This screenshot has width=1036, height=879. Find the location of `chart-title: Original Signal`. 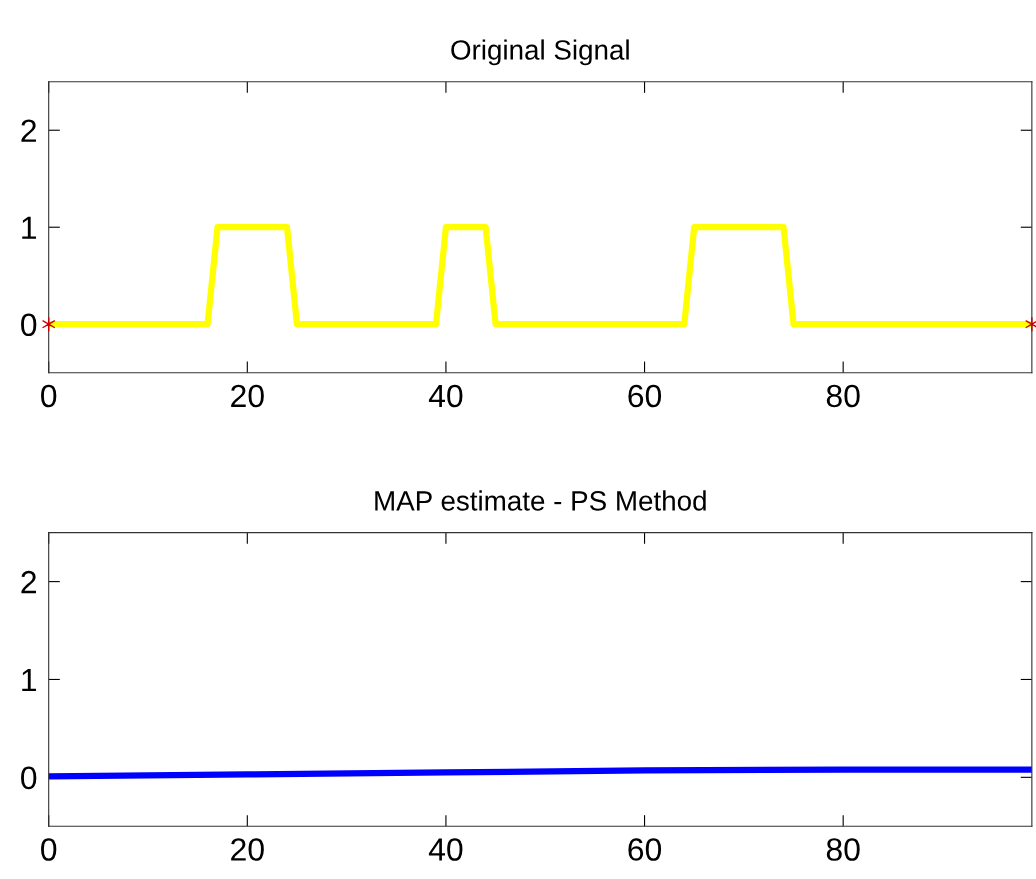

chart-title: Original Signal is located at coordinates (540, 52).